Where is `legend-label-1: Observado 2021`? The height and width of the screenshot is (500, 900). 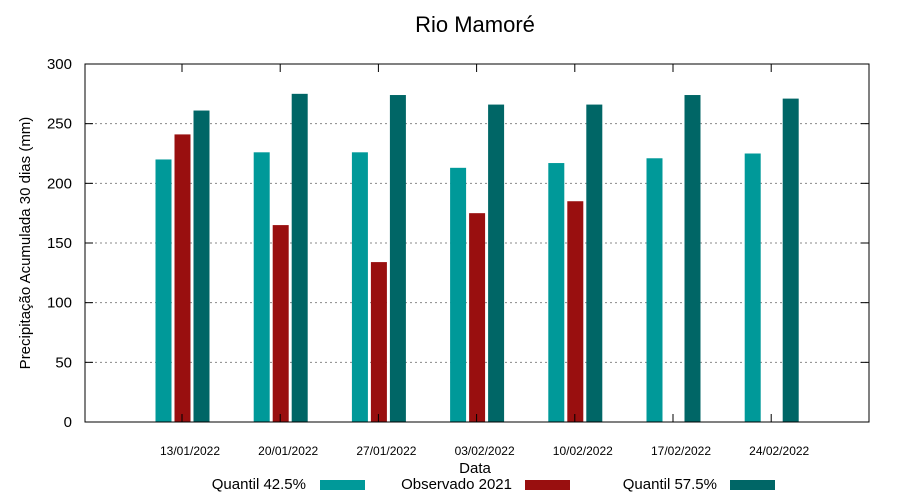 legend-label-1: Observado 2021 is located at coordinates (456, 484).